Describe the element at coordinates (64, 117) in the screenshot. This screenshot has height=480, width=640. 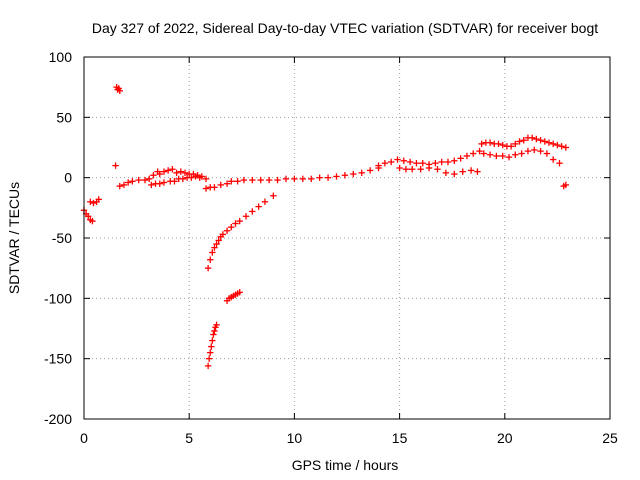
I see `y-tick-label: 50` at that location.